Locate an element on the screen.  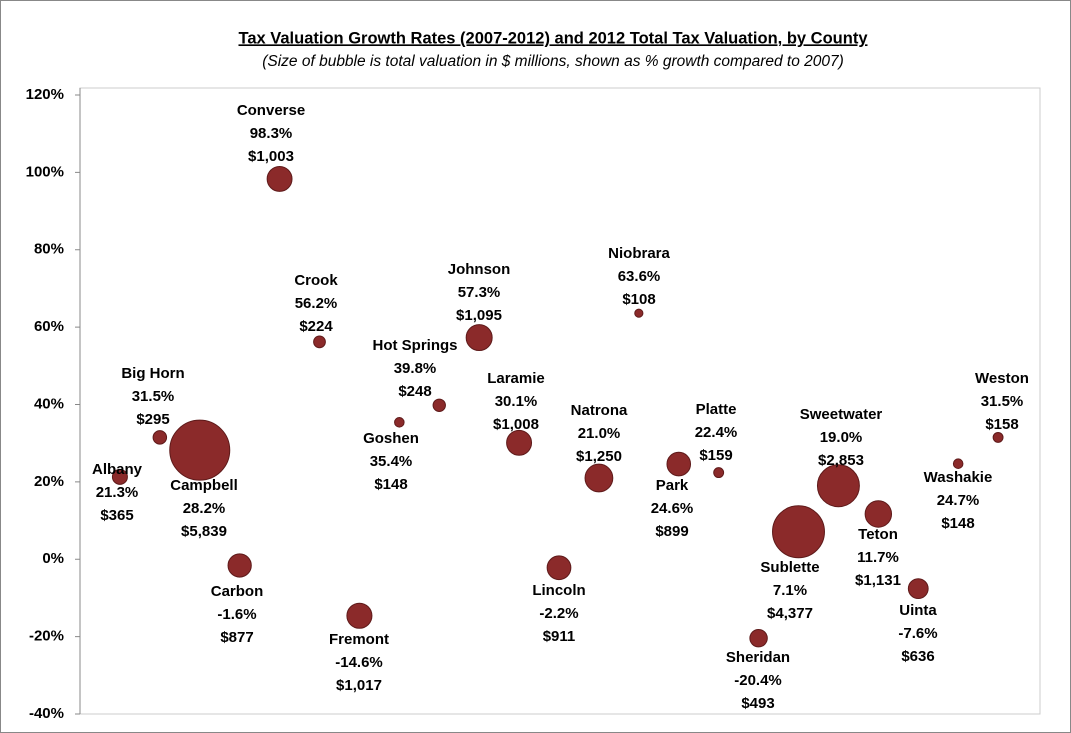
county-label: Natrona is located at coordinates (599, 410).